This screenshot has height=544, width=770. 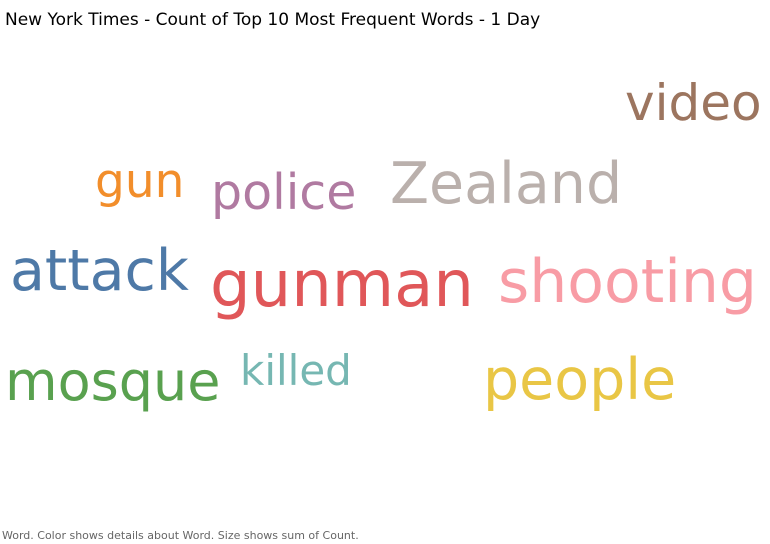 What do you see at coordinates (284, 192) in the screenshot?
I see `word-police: police` at bounding box center [284, 192].